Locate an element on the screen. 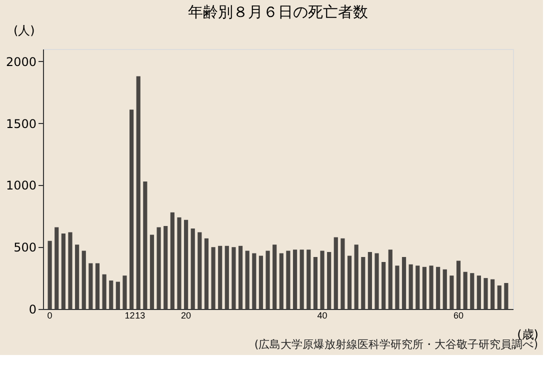  y-tick-label: 1000 is located at coordinates (21, 185).